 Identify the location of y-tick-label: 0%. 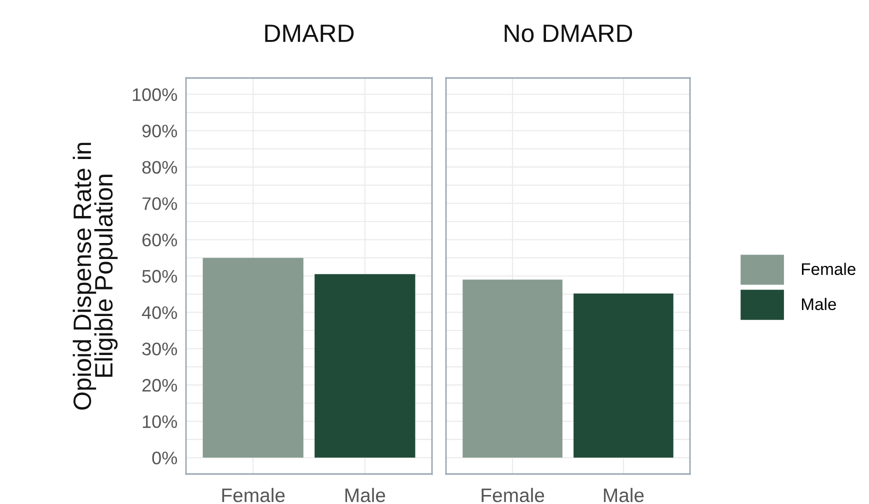
(165, 458).